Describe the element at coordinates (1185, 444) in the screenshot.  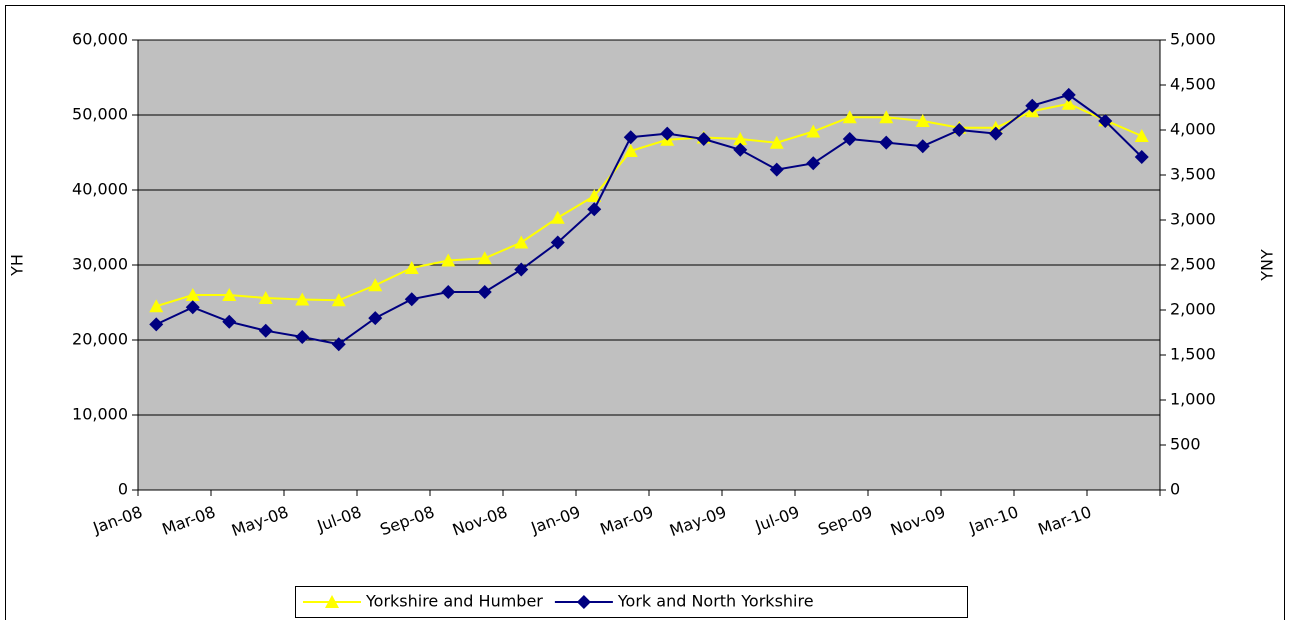
I see `y2-tick-label: 500` at that location.